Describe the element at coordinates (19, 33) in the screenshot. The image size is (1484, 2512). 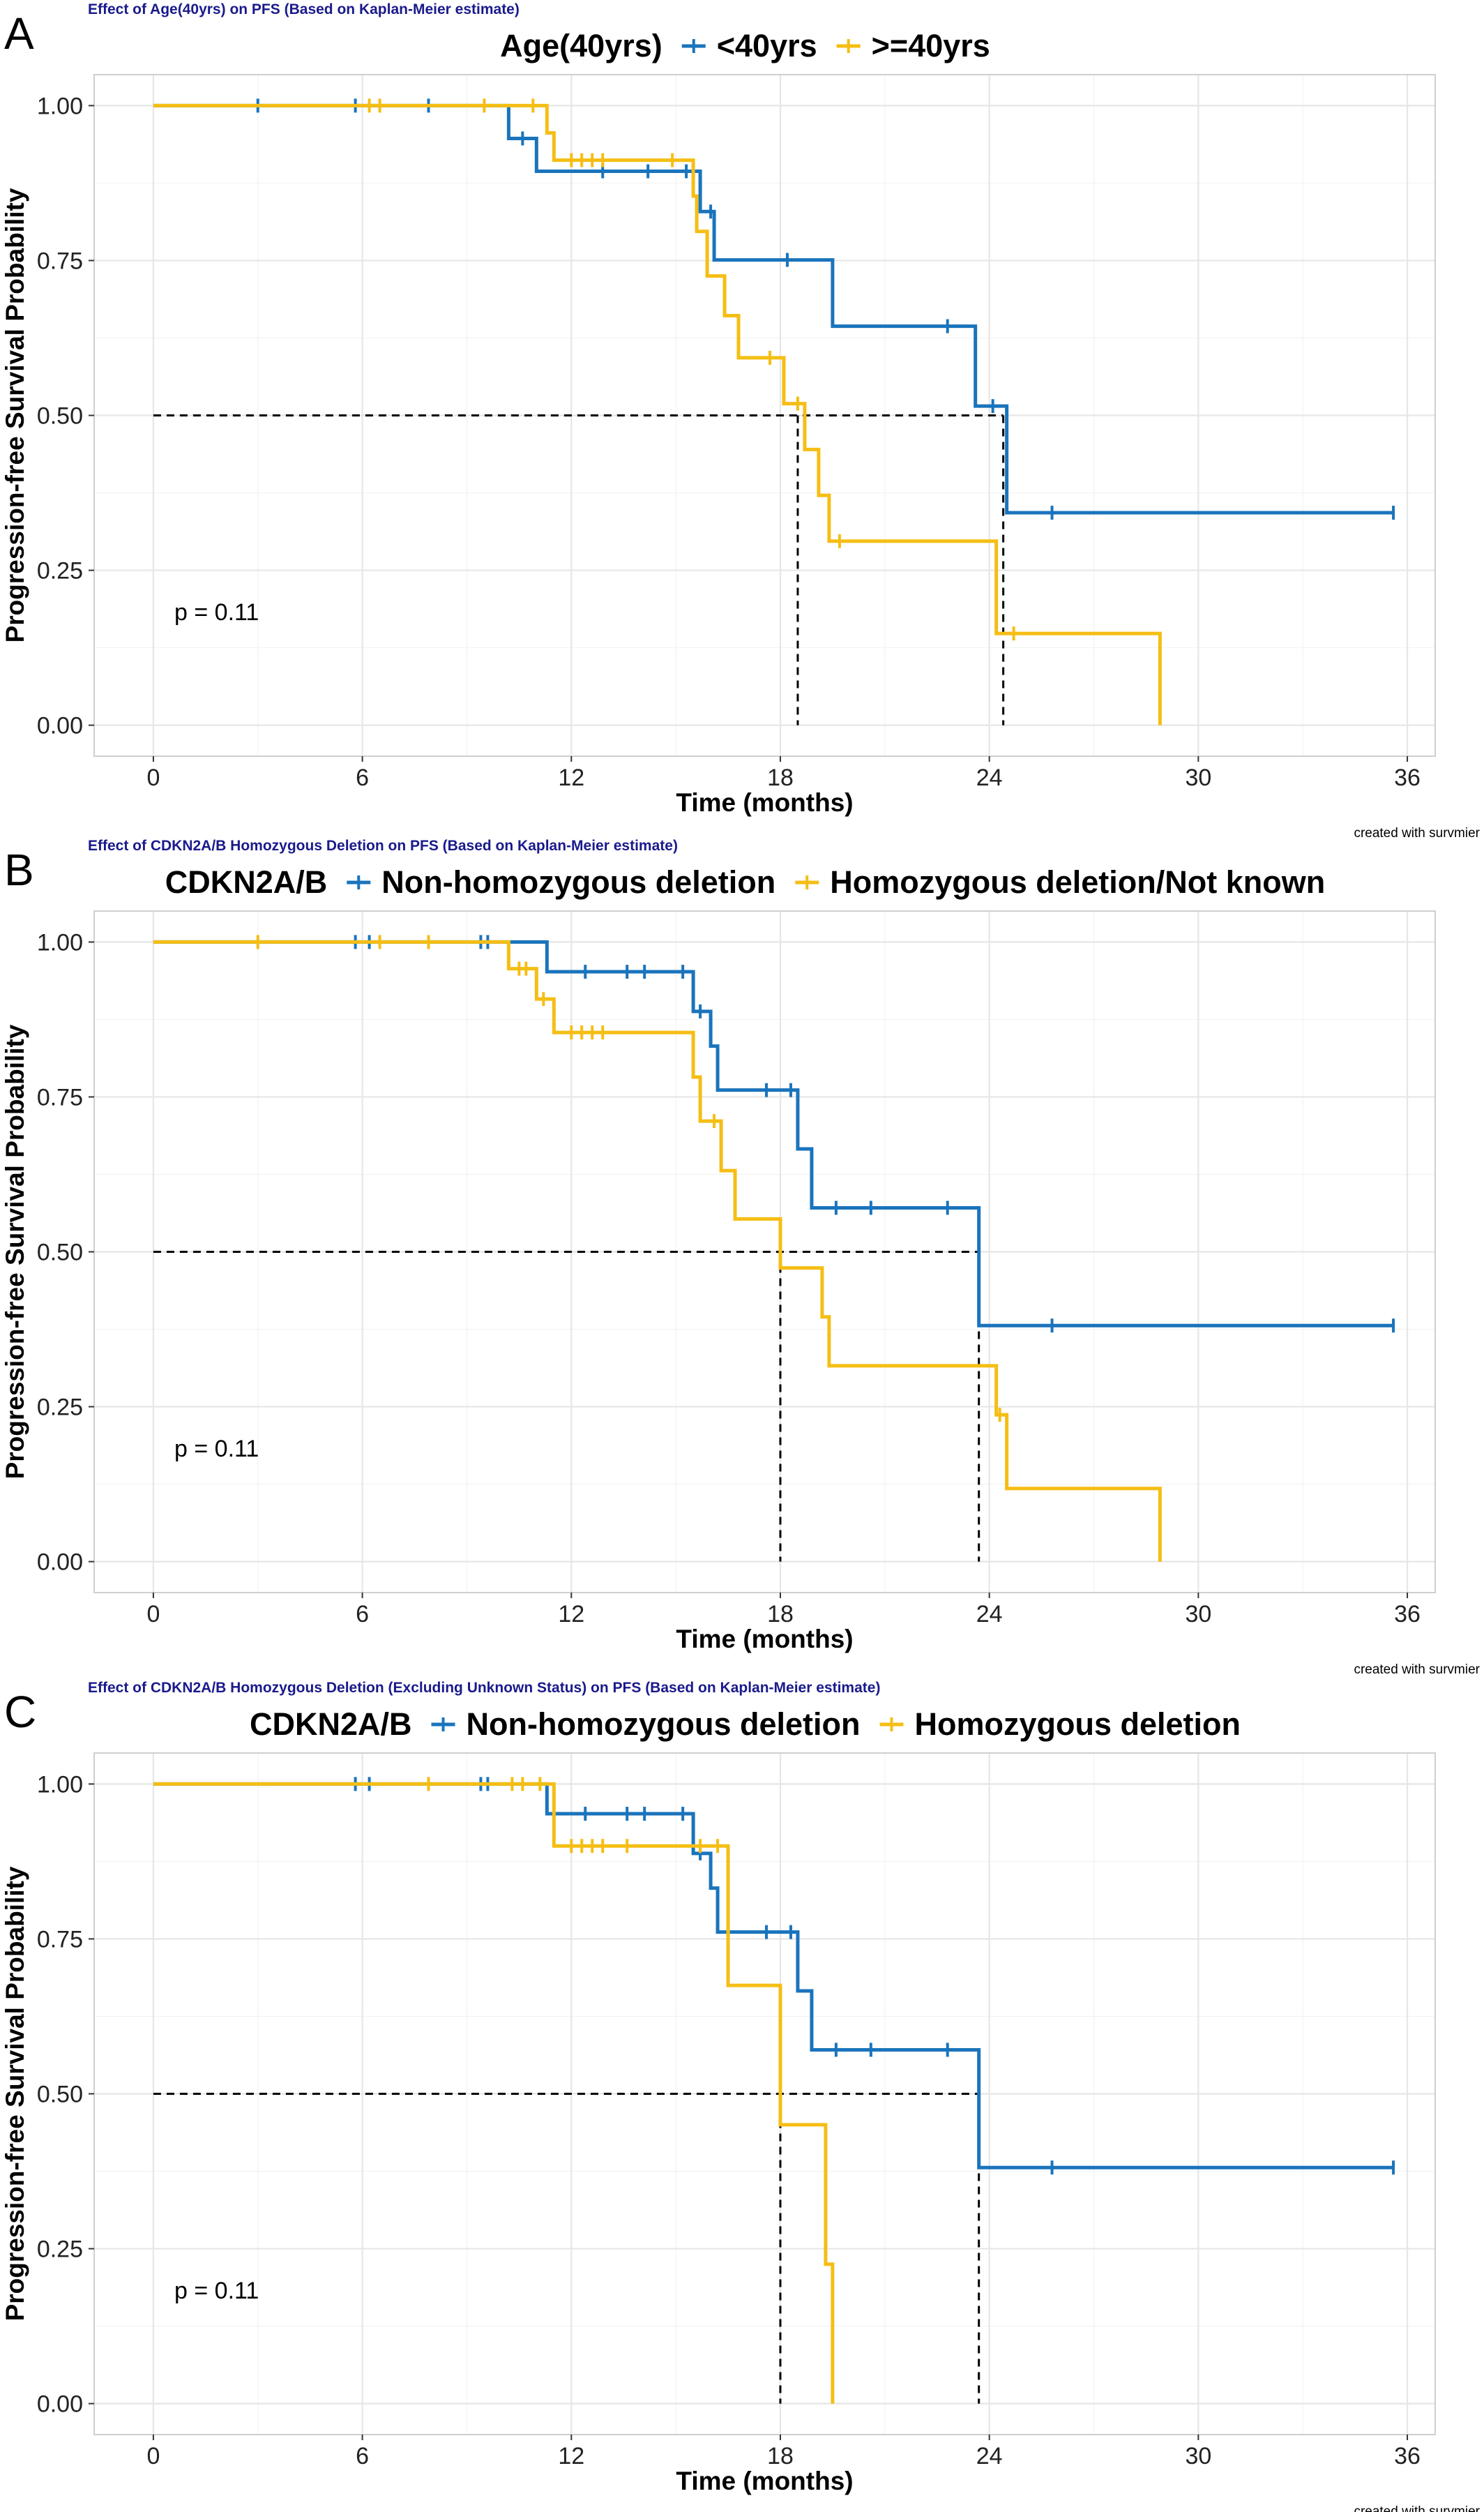
I see `panel-letter: A` at that location.